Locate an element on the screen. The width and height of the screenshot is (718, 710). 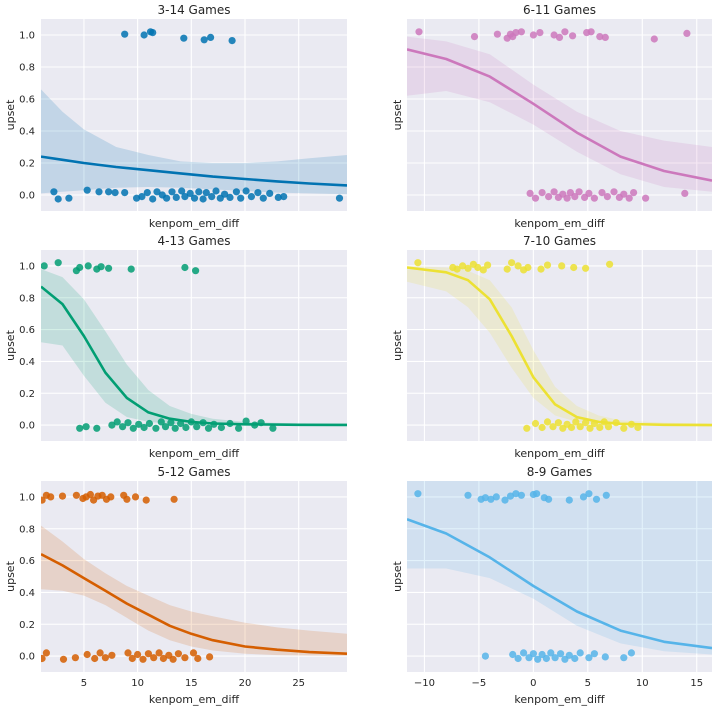
y-tick-label: 0.4 is located at coordinates (27, 132).